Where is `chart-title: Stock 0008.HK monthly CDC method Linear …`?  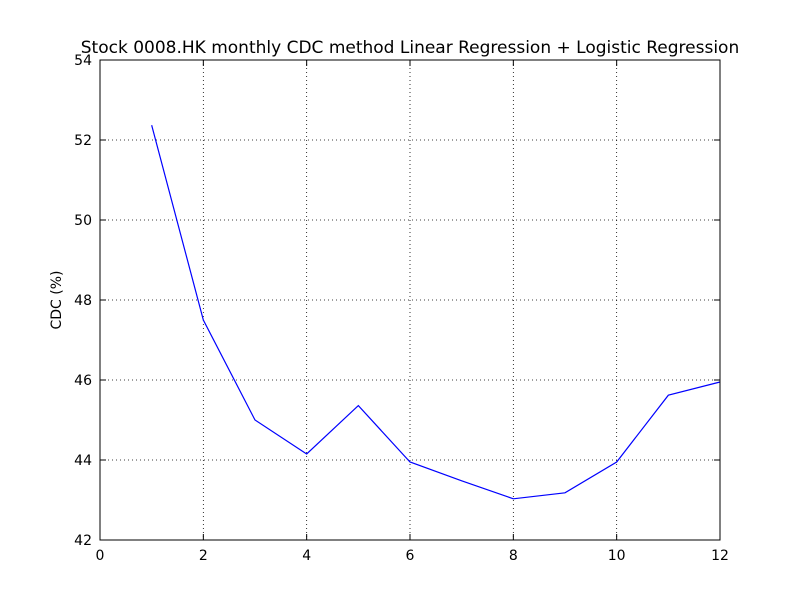 chart-title: Stock 0008.HK monthly CDC method Linear … is located at coordinates (410, 48).